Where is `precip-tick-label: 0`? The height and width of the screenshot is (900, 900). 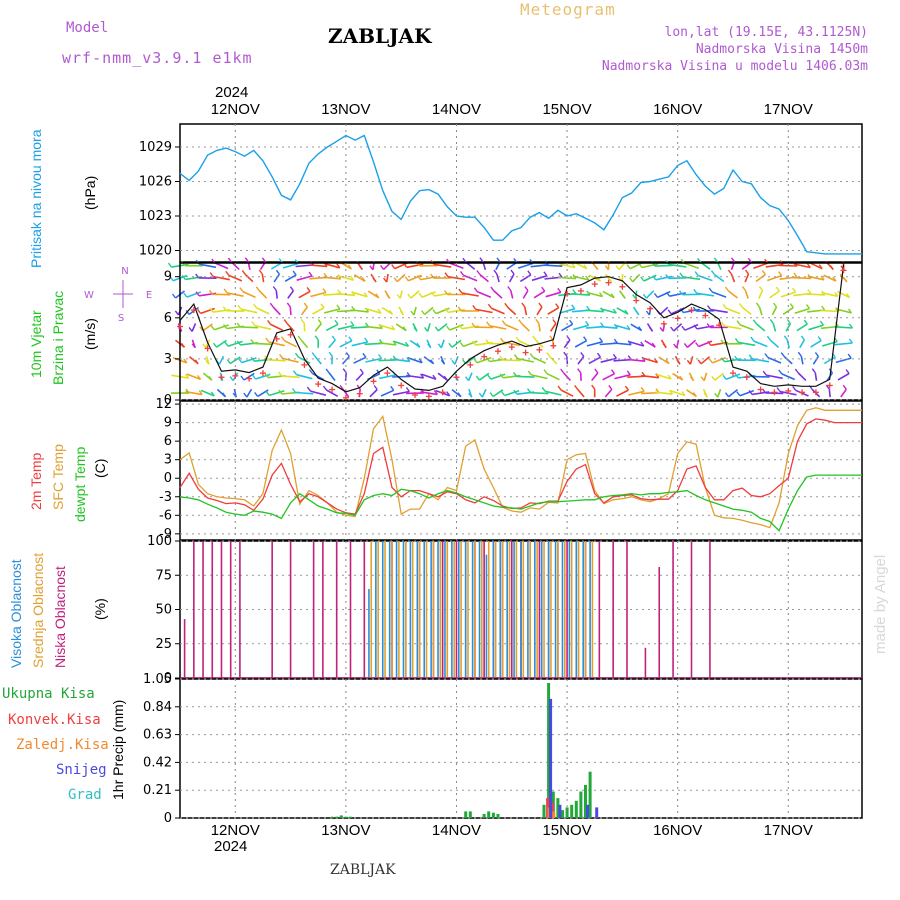 precip-tick-label: 0 is located at coordinates (168, 818).